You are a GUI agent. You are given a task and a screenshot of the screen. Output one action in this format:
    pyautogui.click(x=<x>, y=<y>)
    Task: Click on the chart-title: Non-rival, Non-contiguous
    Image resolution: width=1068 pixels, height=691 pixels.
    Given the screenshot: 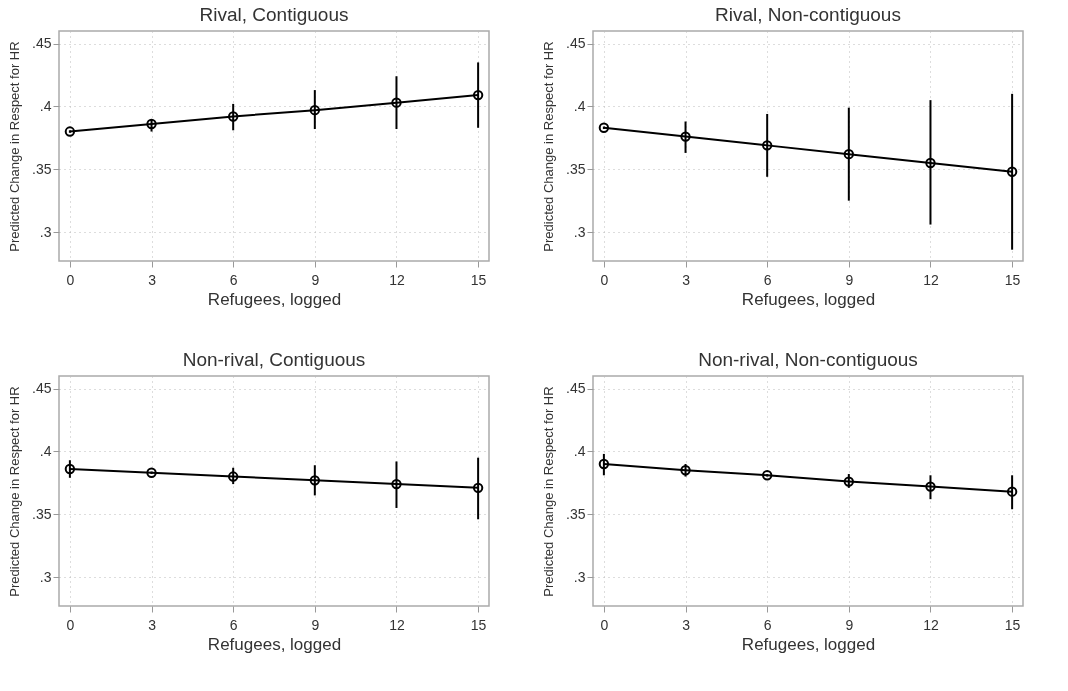 What is the action you would take?
    pyautogui.click(x=808, y=359)
    